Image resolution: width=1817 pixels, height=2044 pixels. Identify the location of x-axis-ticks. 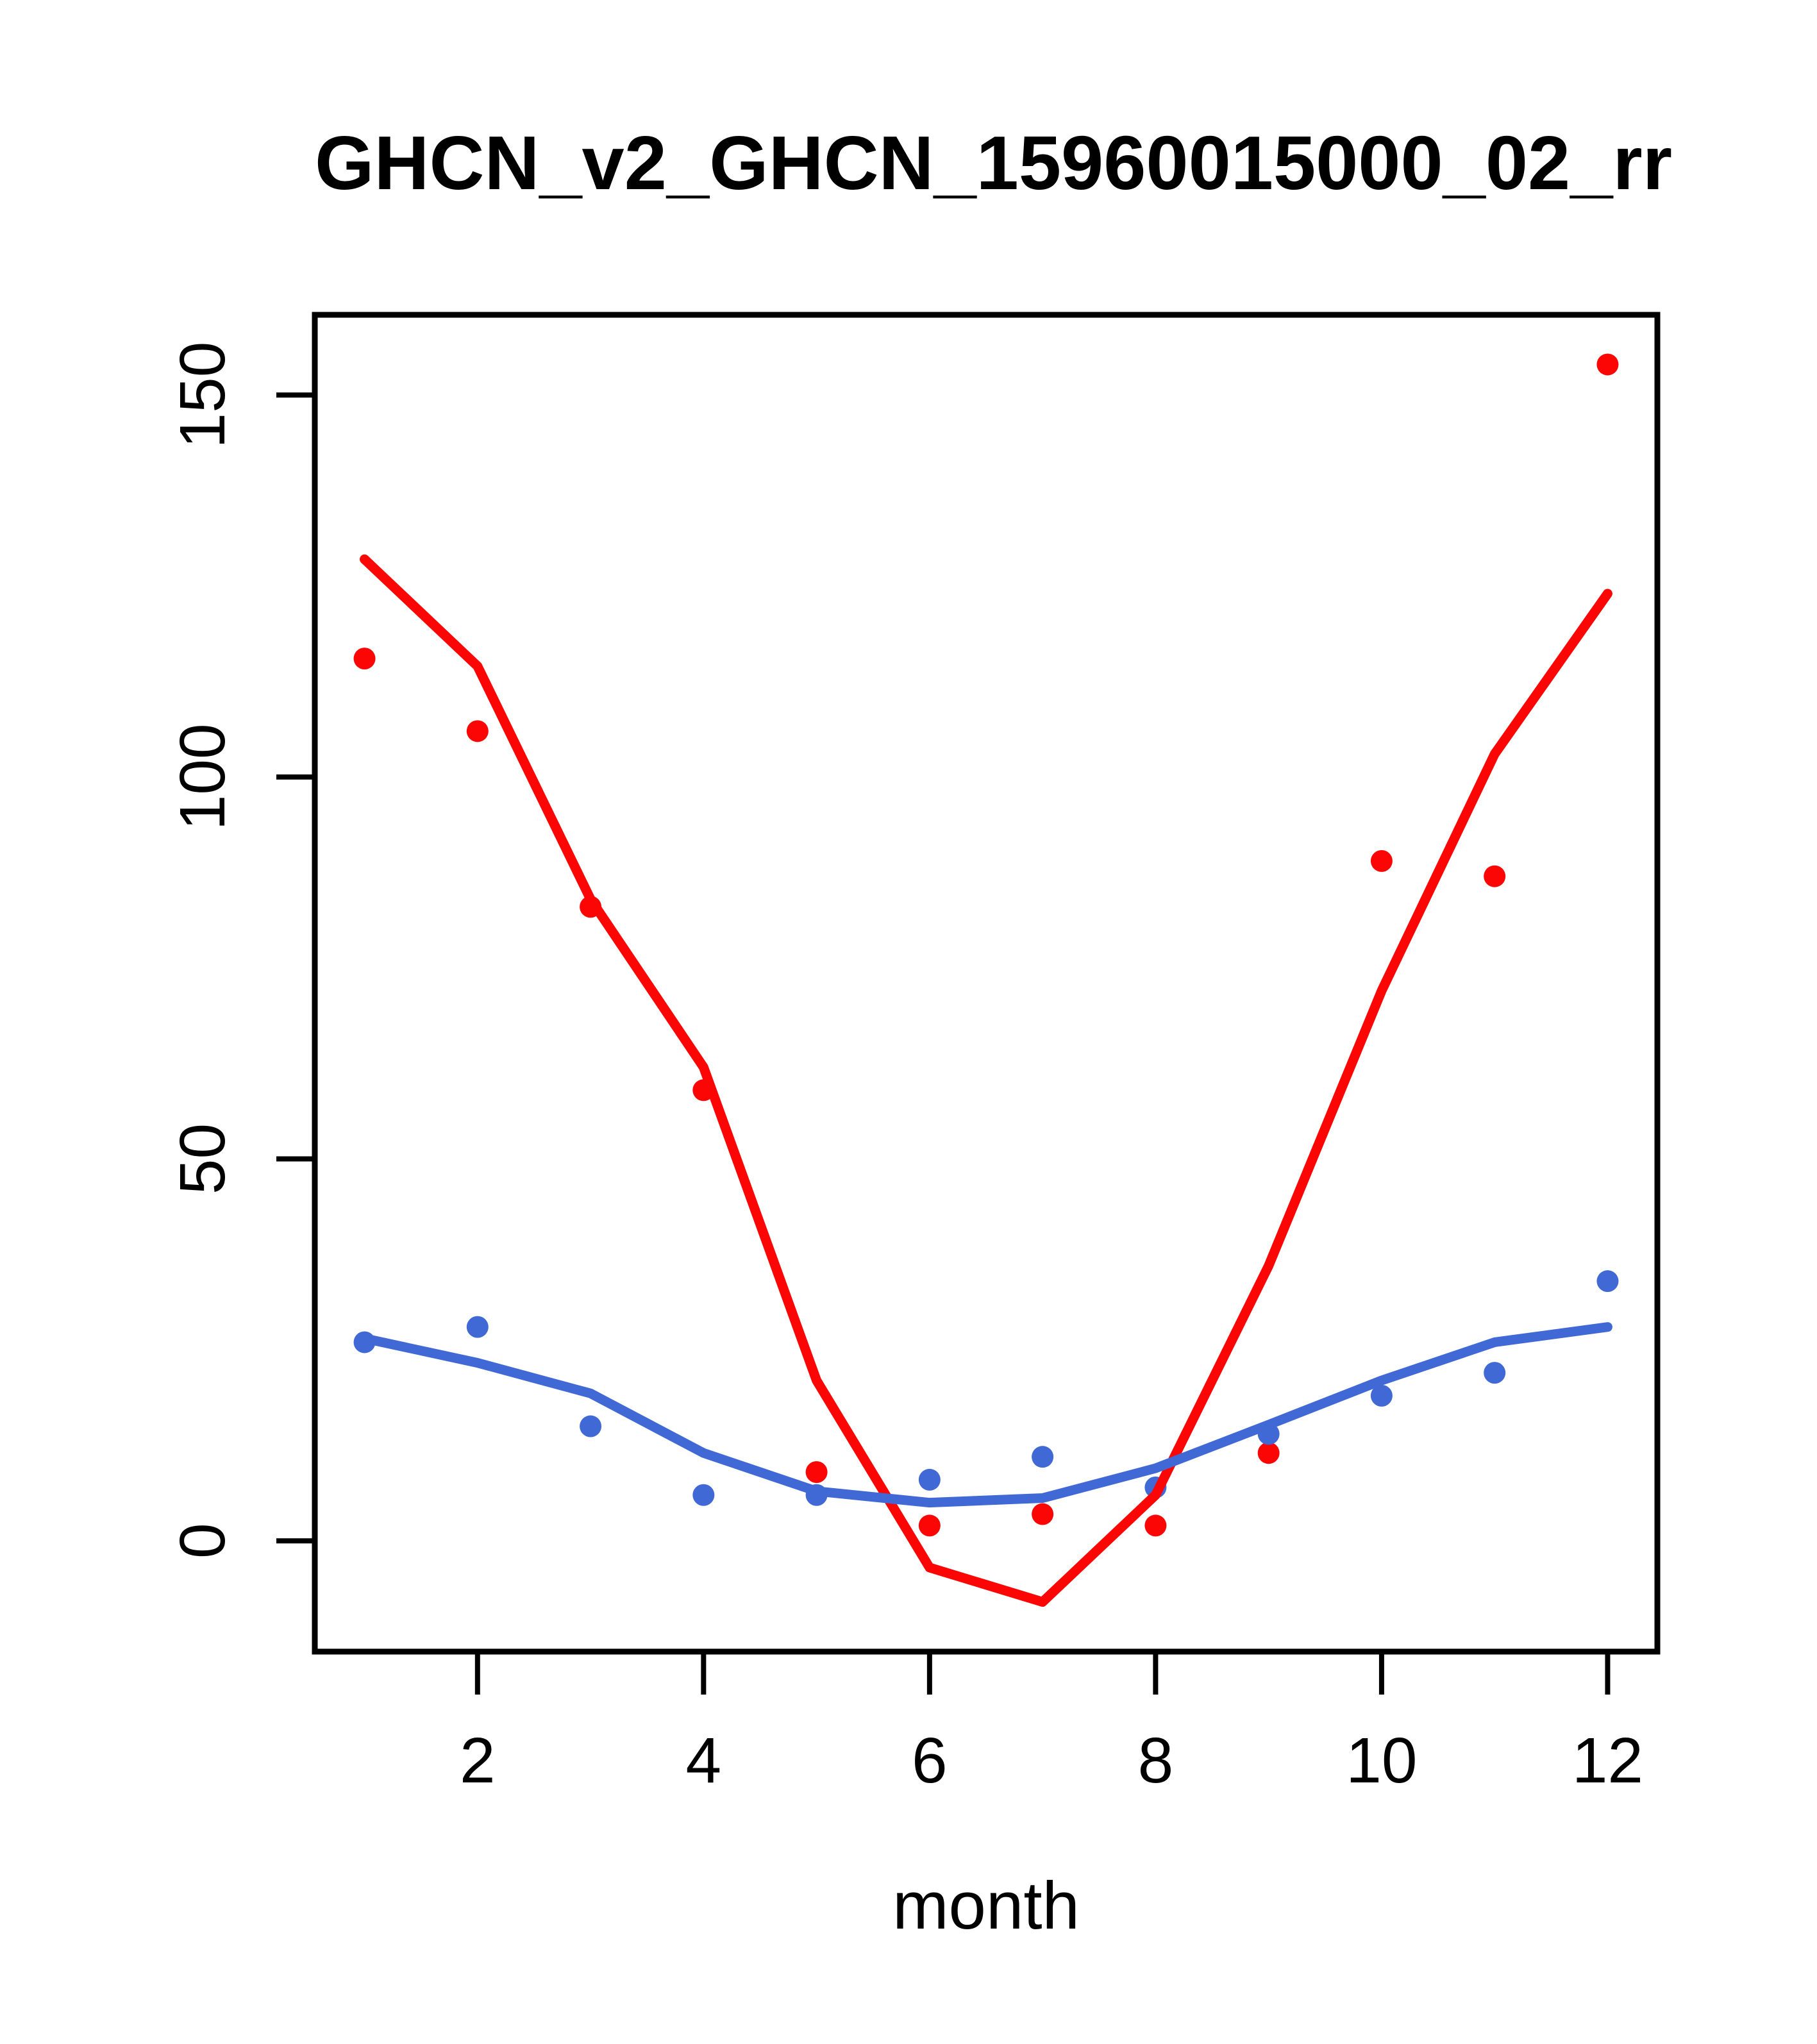
(1043, 1674).